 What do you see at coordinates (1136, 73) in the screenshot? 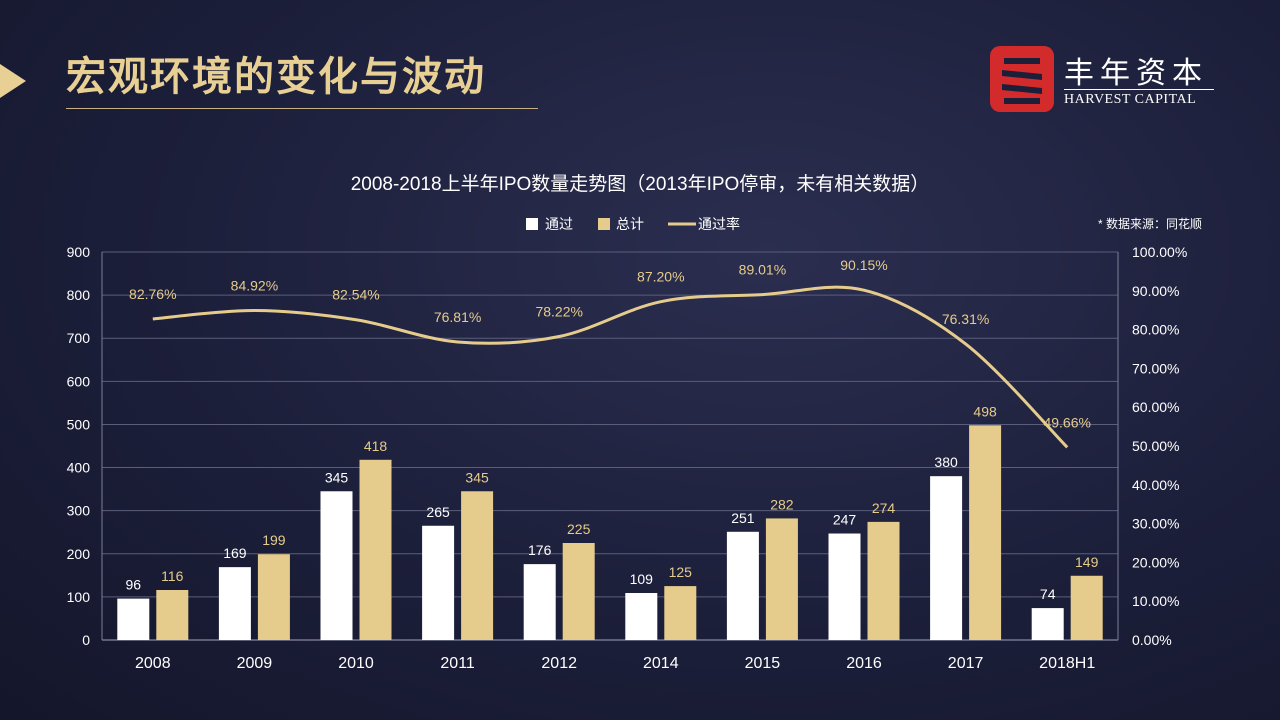
I see `brand-name-cn: 丰年资本` at bounding box center [1136, 73].